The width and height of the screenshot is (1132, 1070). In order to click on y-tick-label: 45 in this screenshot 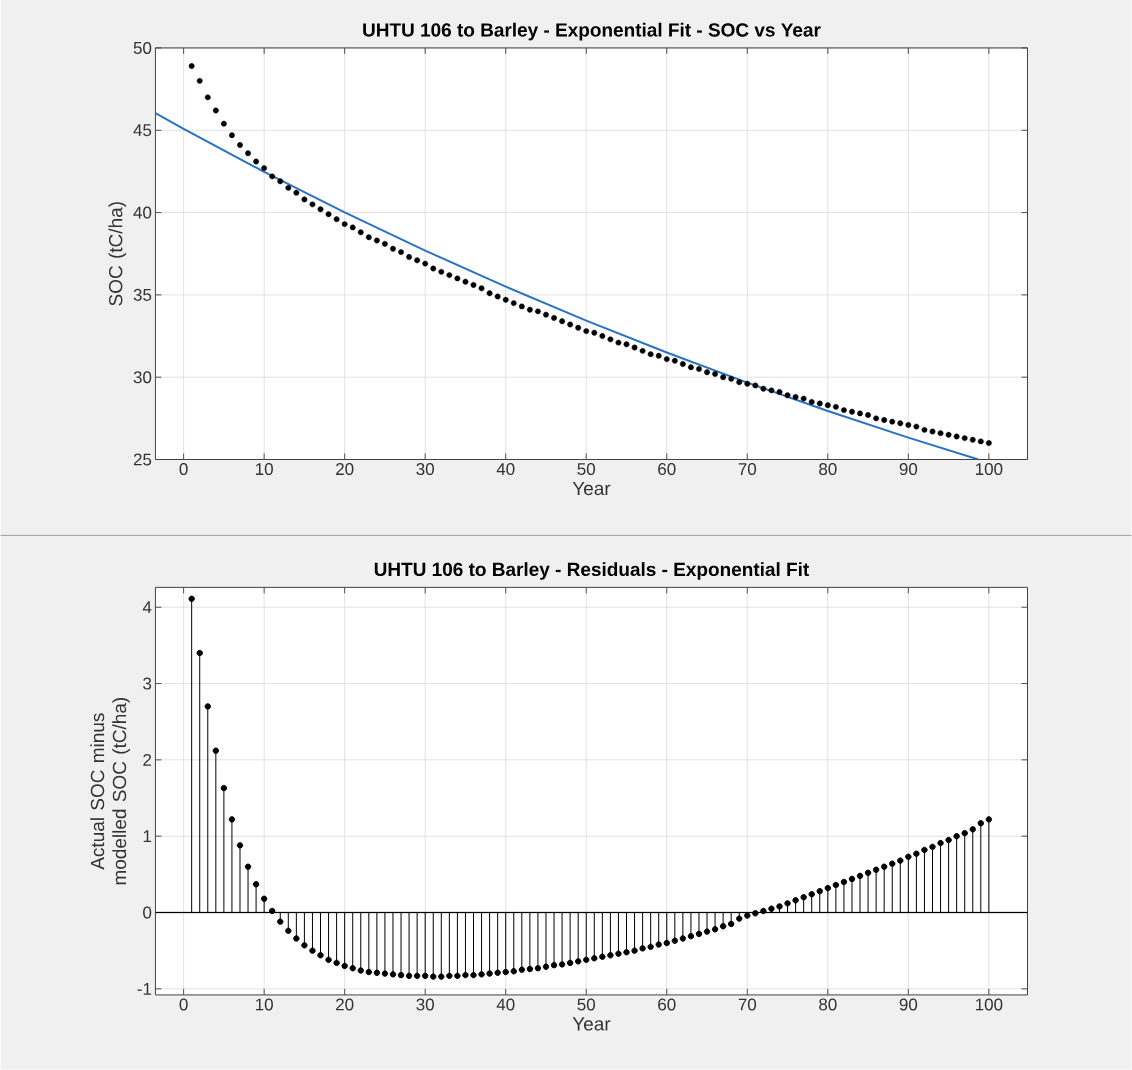, I will do `click(142, 130)`.